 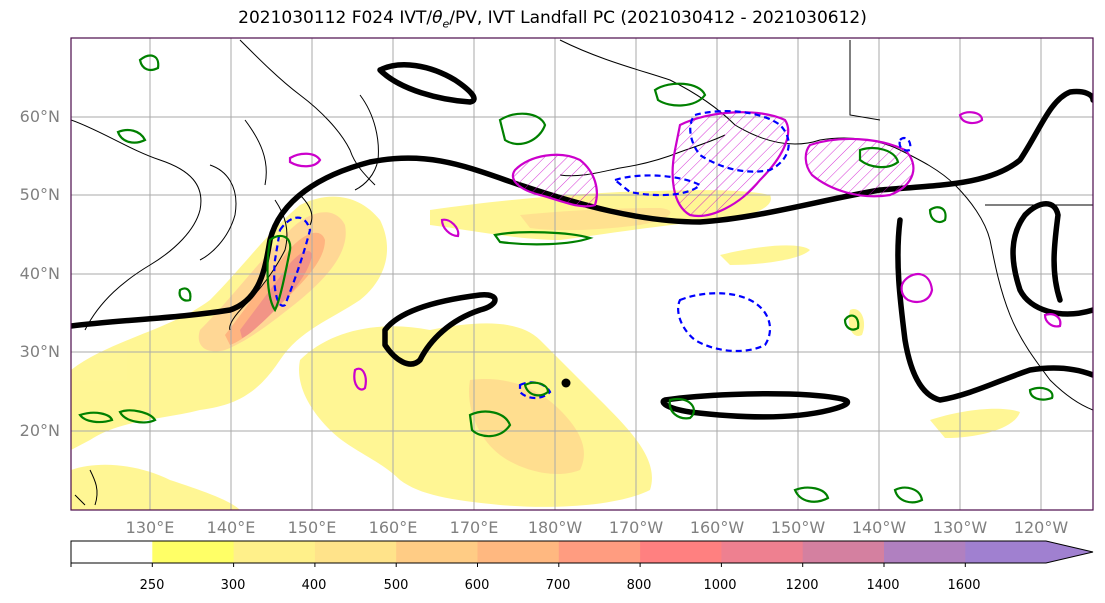 What do you see at coordinates (40, 430) in the screenshot?
I see `lat-label-20n: 20°N` at bounding box center [40, 430].